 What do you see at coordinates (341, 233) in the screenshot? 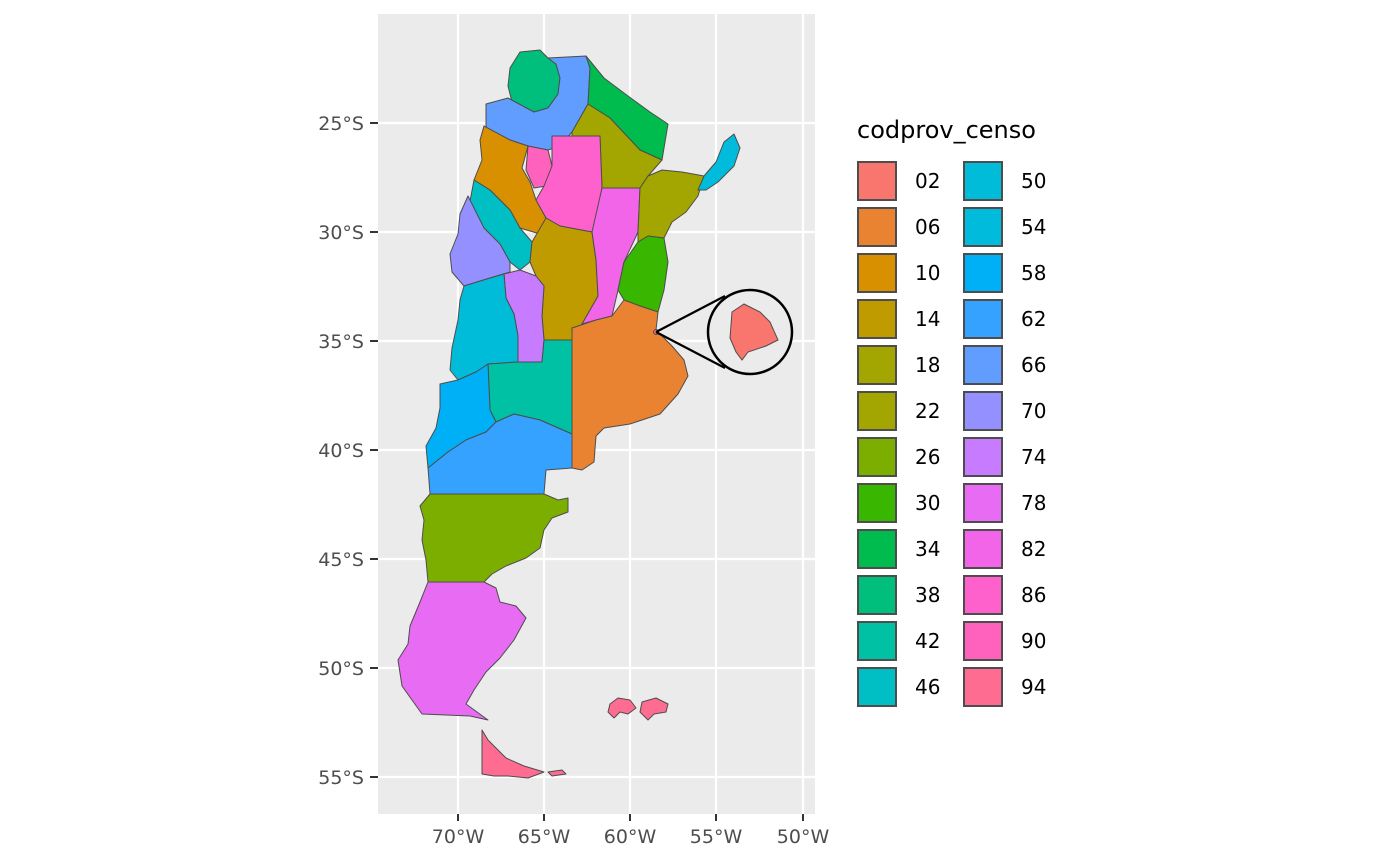
I see `y-tick-label: 30°S` at bounding box center [341, 233].